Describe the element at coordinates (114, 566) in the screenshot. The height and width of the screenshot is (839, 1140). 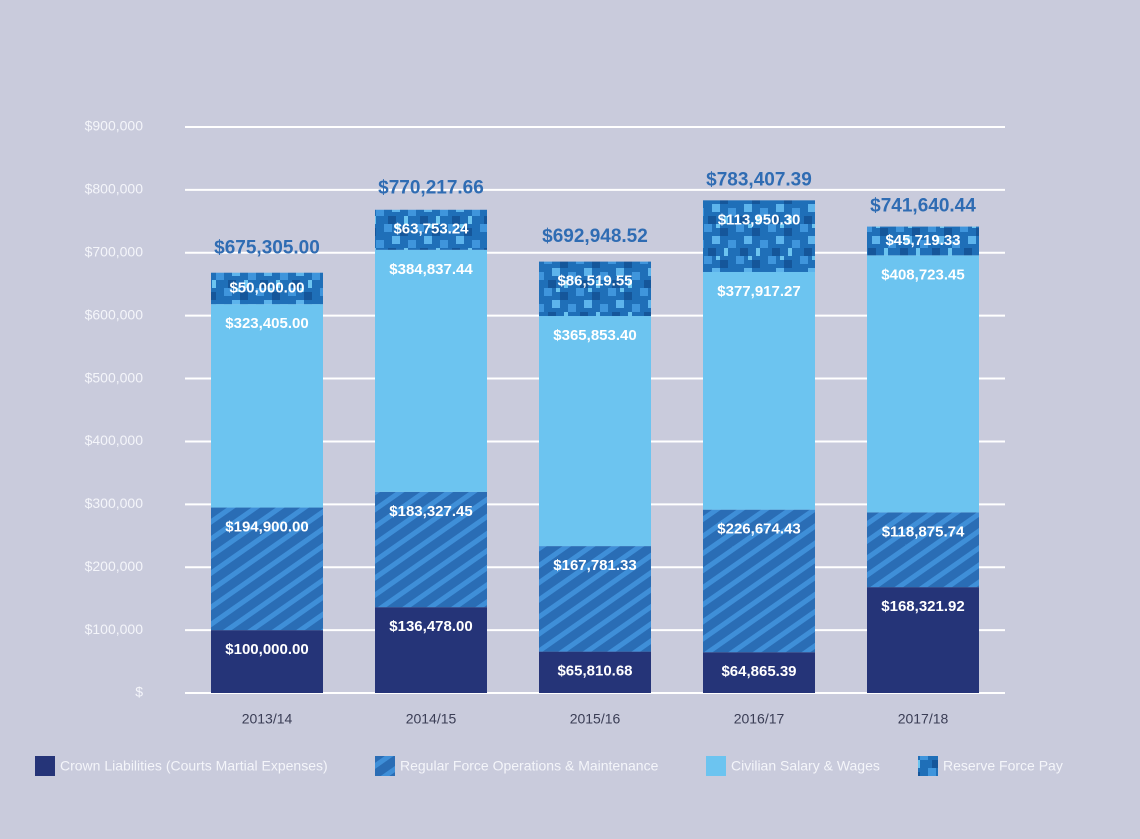
I see `y-tick-label: $200,000` at that location.